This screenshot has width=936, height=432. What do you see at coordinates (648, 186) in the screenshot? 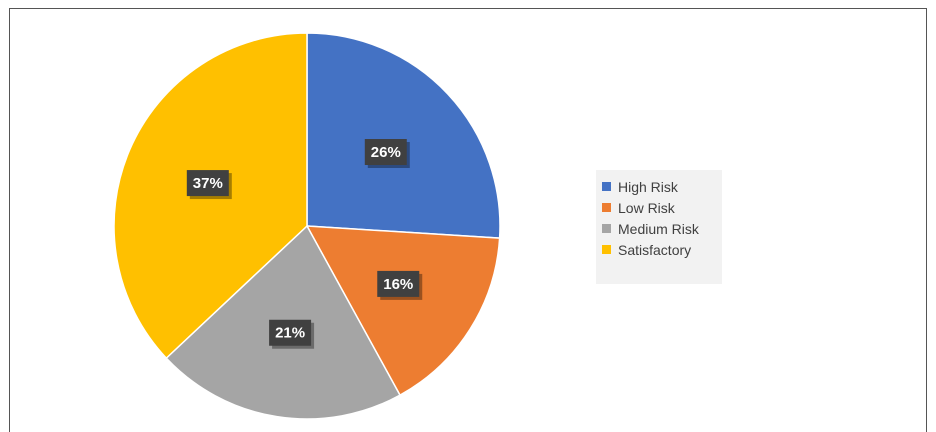
I see `legend-label-high-risk: High Risk` at bounding box center [648, 186].